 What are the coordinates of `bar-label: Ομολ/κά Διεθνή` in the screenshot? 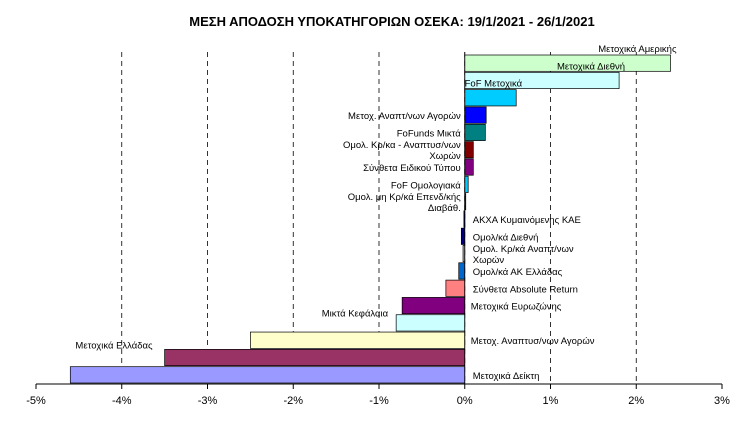 It's located at (506, 237).